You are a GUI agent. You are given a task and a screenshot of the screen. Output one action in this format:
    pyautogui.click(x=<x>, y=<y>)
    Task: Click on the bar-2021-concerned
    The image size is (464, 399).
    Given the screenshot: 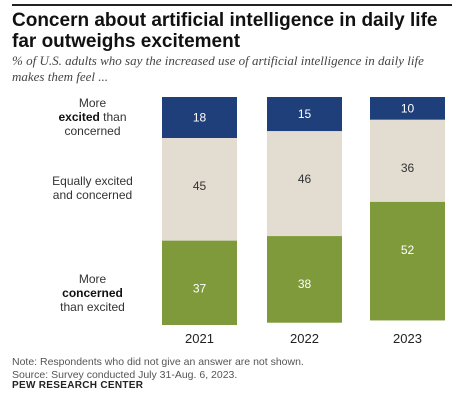 What is the action you would take?
    pyautogui.click(x=199, y=282)
    